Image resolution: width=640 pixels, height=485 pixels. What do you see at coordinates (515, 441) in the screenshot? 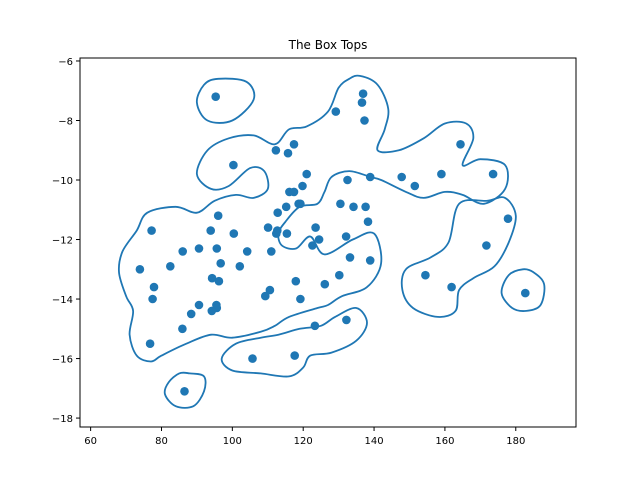
I see `x-tick-label: 180` at bounding box center [515, 441].